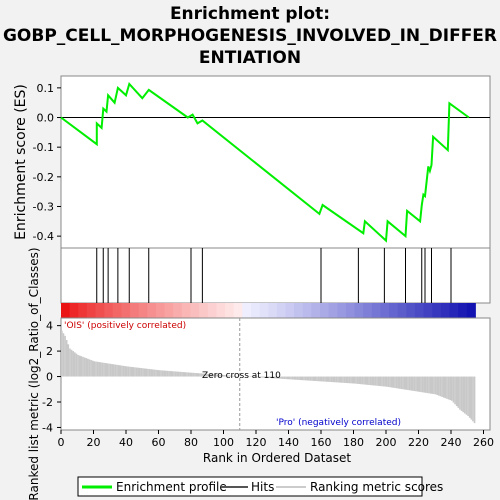  I want to click on chart-title-line-3: ENTIATION, so click(250, 58).